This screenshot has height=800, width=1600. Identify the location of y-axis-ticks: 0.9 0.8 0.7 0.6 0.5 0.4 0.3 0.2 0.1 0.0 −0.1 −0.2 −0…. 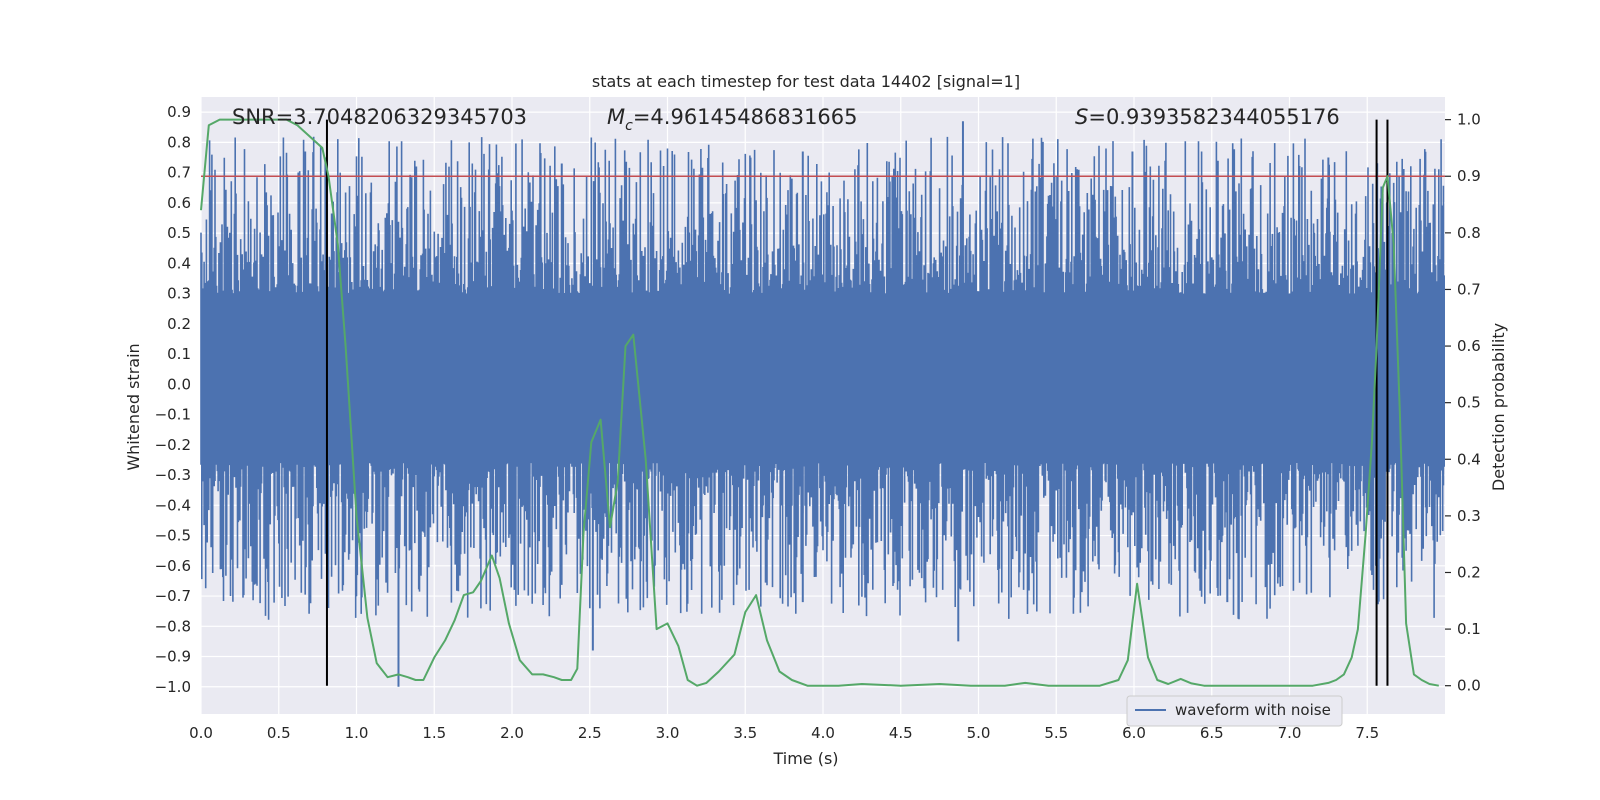
(173, 399).